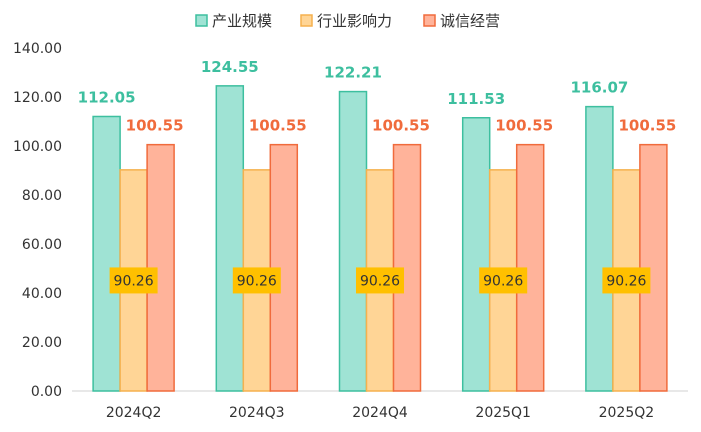 The image size is (701, 432). I want to click on x-axis: 2024Q2 2024Q3 2024Q4 2025Q1 2025Q2, so click(380, 405).